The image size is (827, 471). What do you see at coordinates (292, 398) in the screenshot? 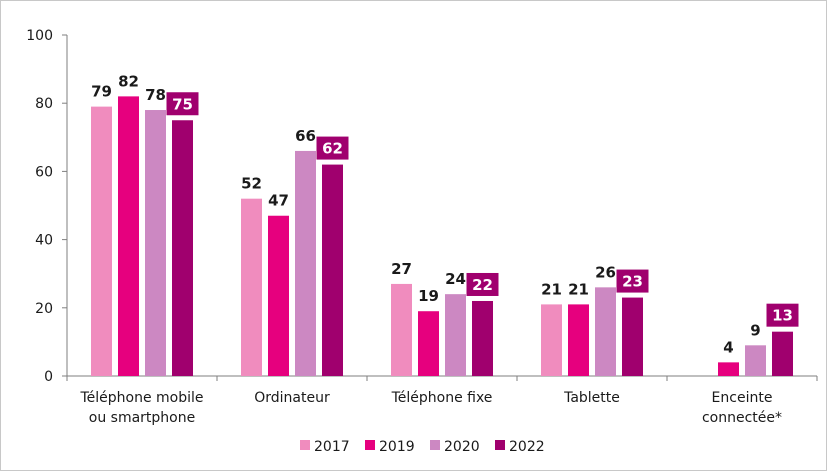
I see `x-category-label: Ordinateur` at bounding box center [292, 398].